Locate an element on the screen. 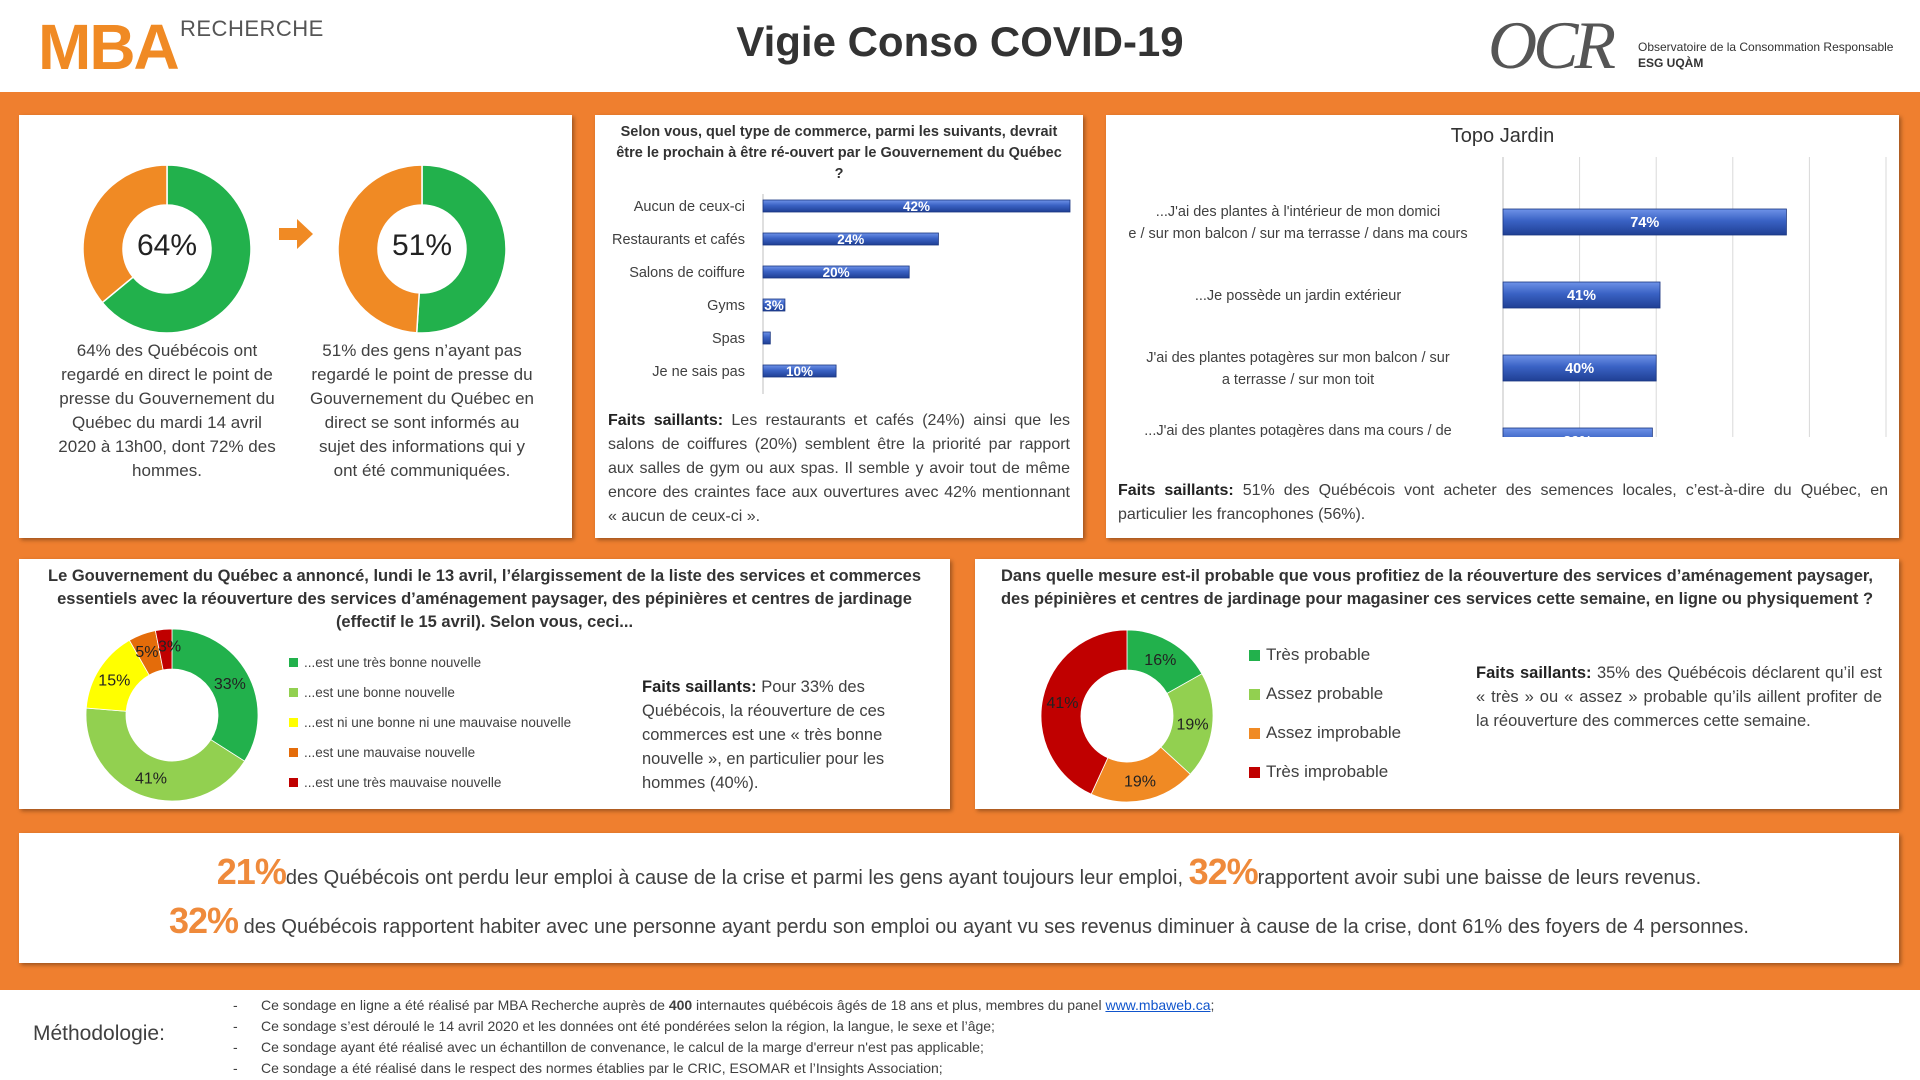  legend-item: Très probable is located at coordinates (1309, 655).